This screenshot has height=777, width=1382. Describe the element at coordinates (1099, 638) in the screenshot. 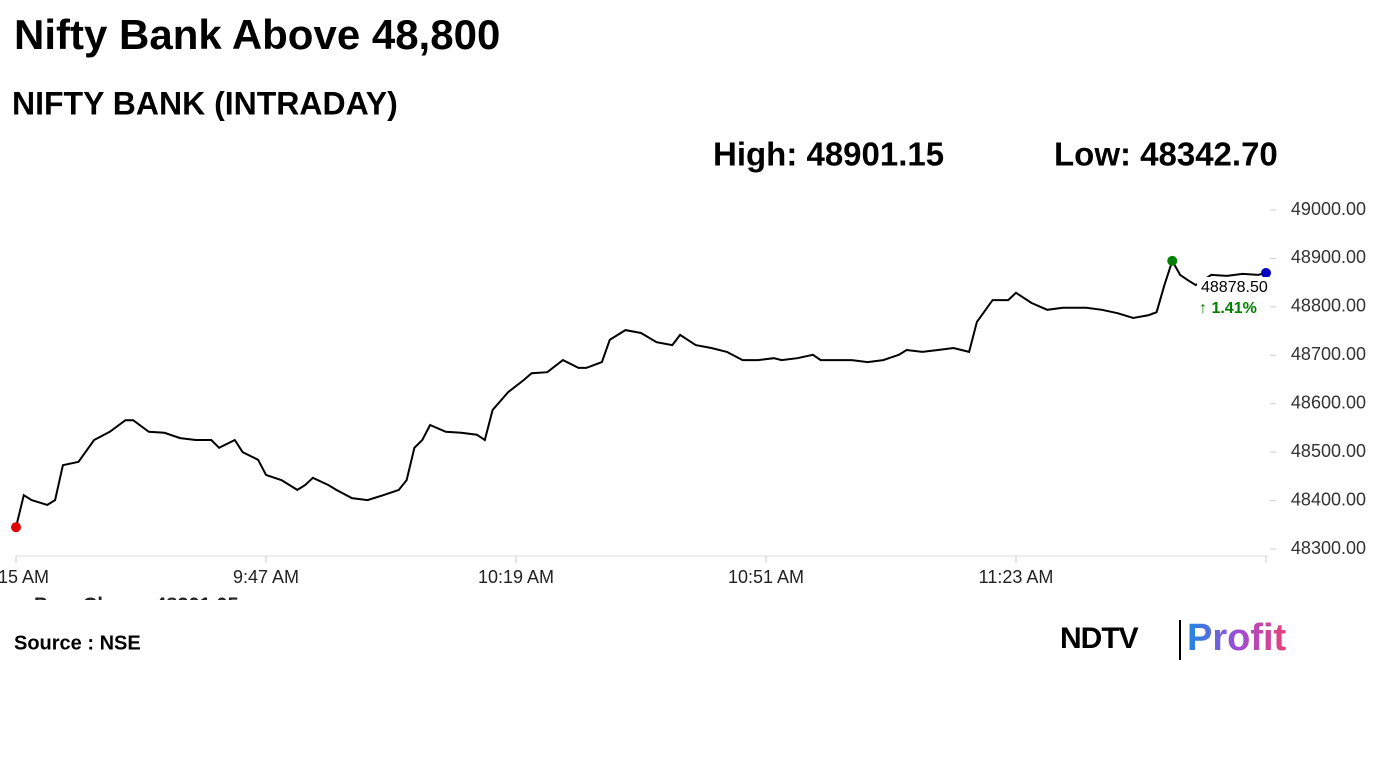

I see `logo-ndtv: NDTV` at that location.